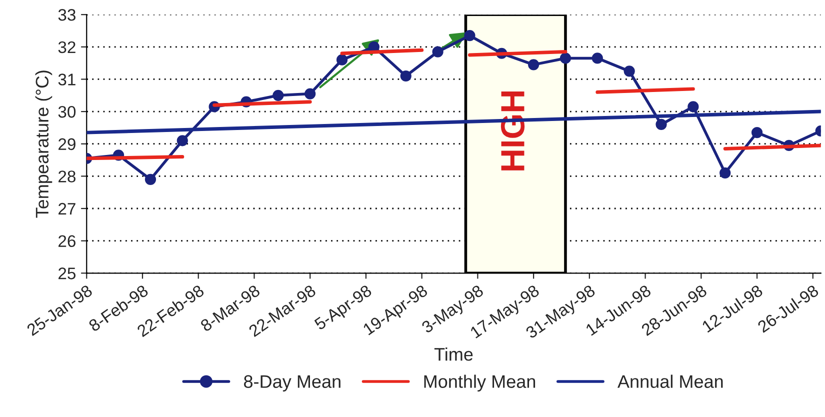 The width and height of the screenshot is (825, 417). What do you see at coordinates (67, 14) in the screenshot?
I see `y-tick-label: 33` at bounding box center [67, 14].